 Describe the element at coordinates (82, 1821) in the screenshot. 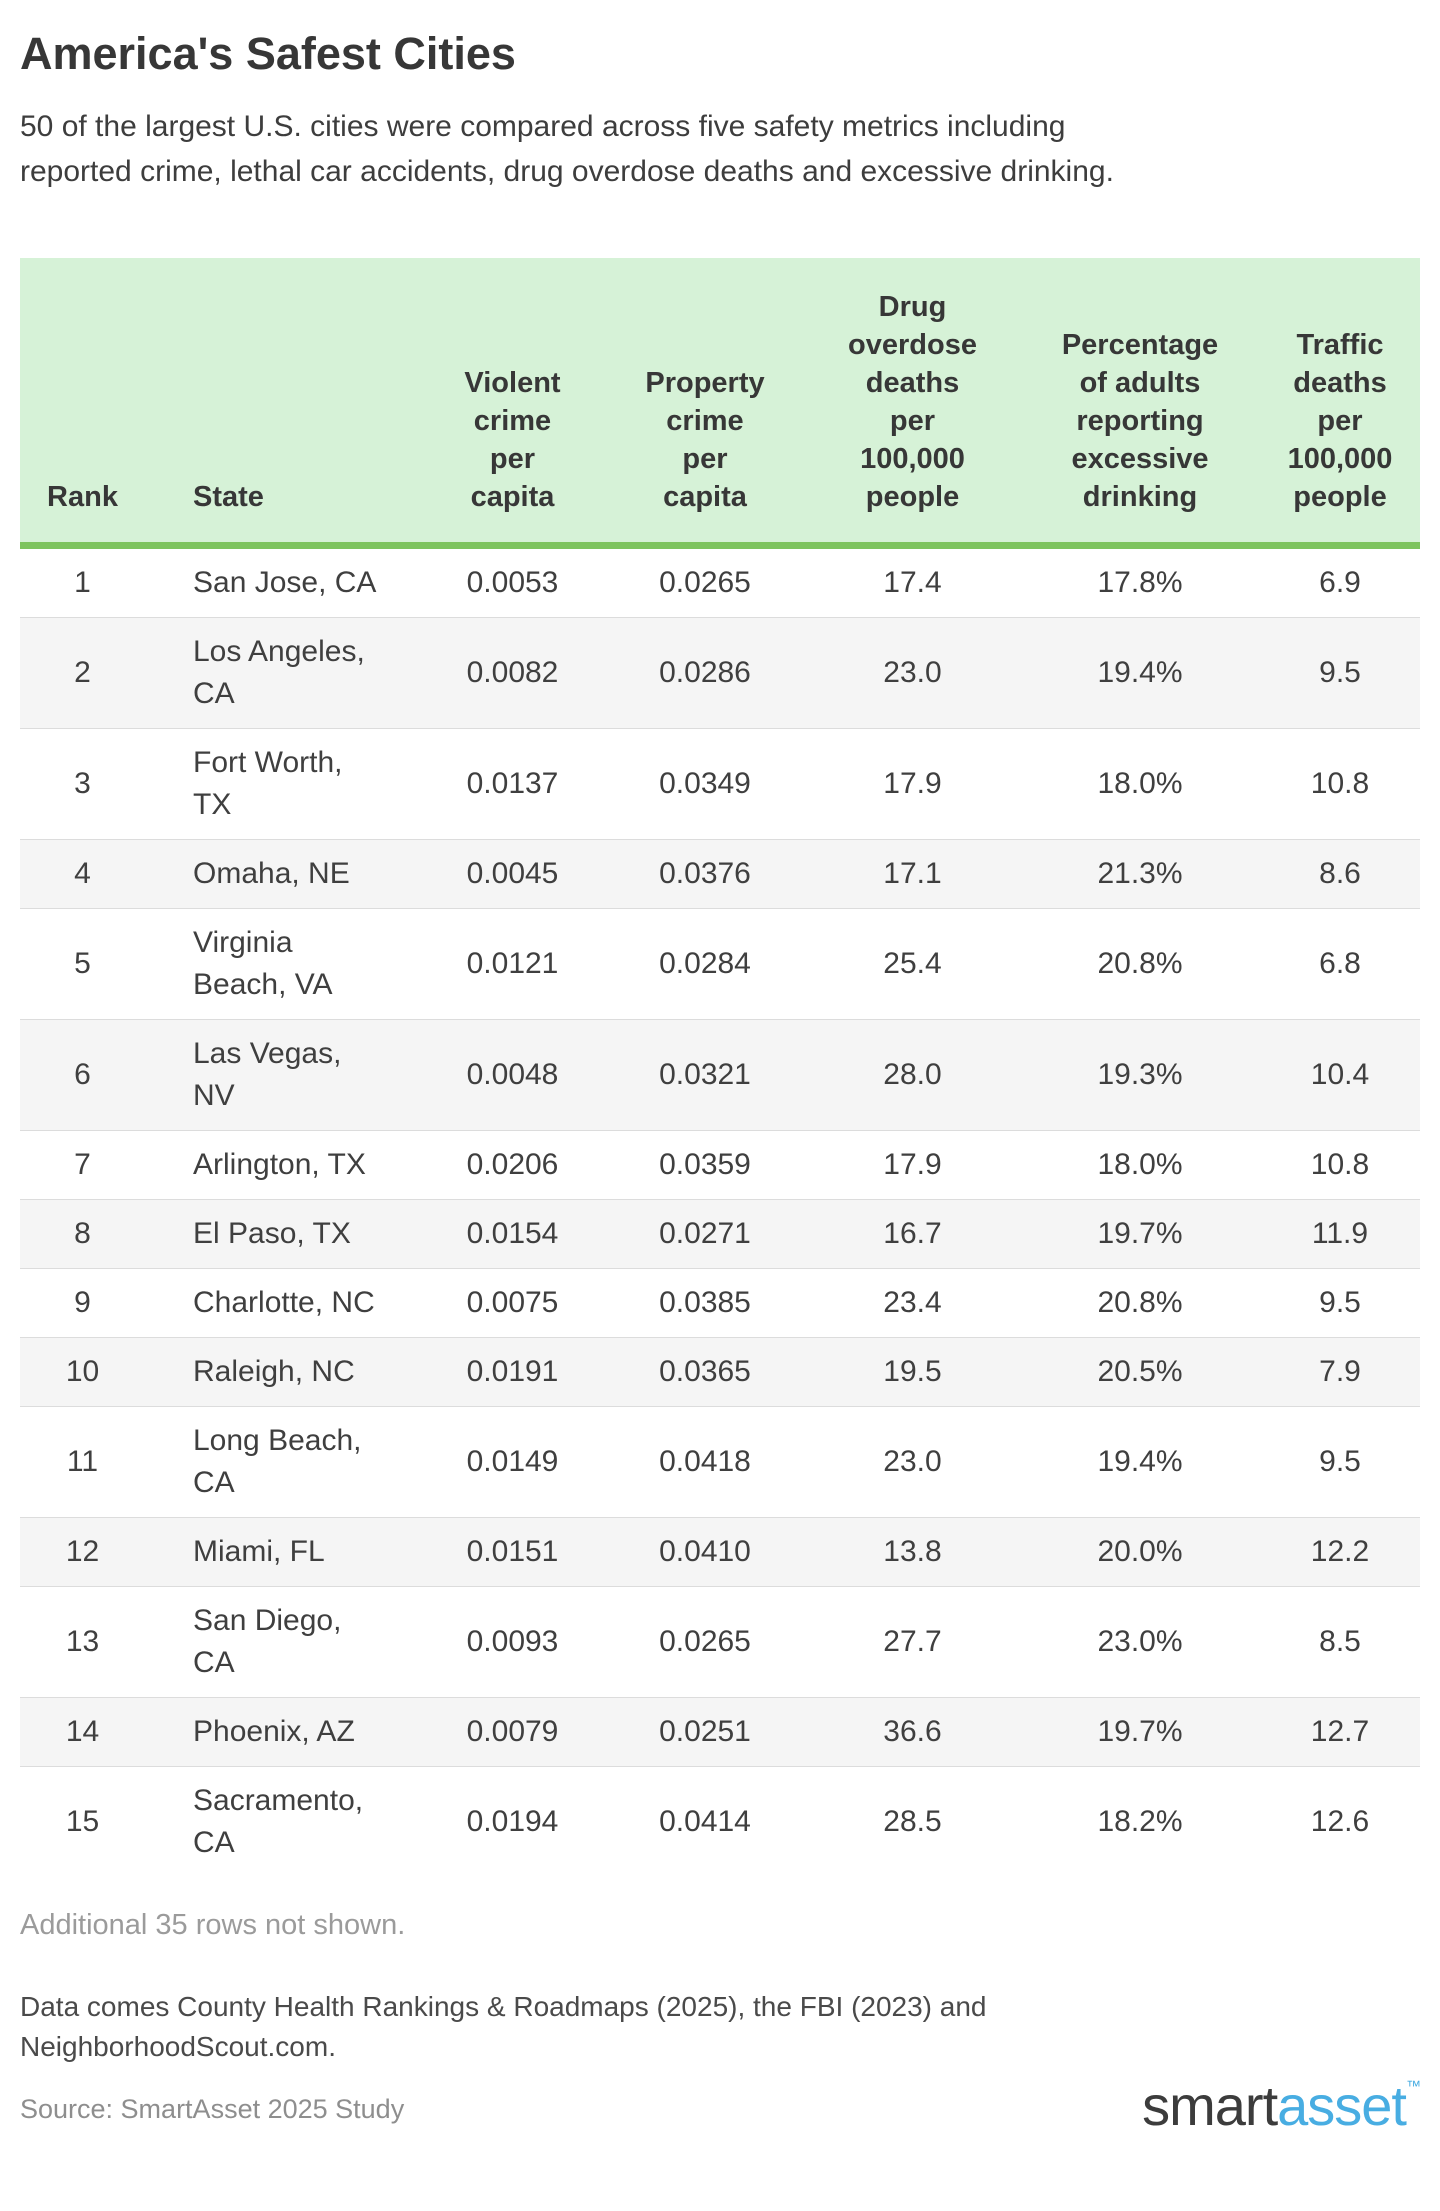

I see `rank-cell: 15` at that location.